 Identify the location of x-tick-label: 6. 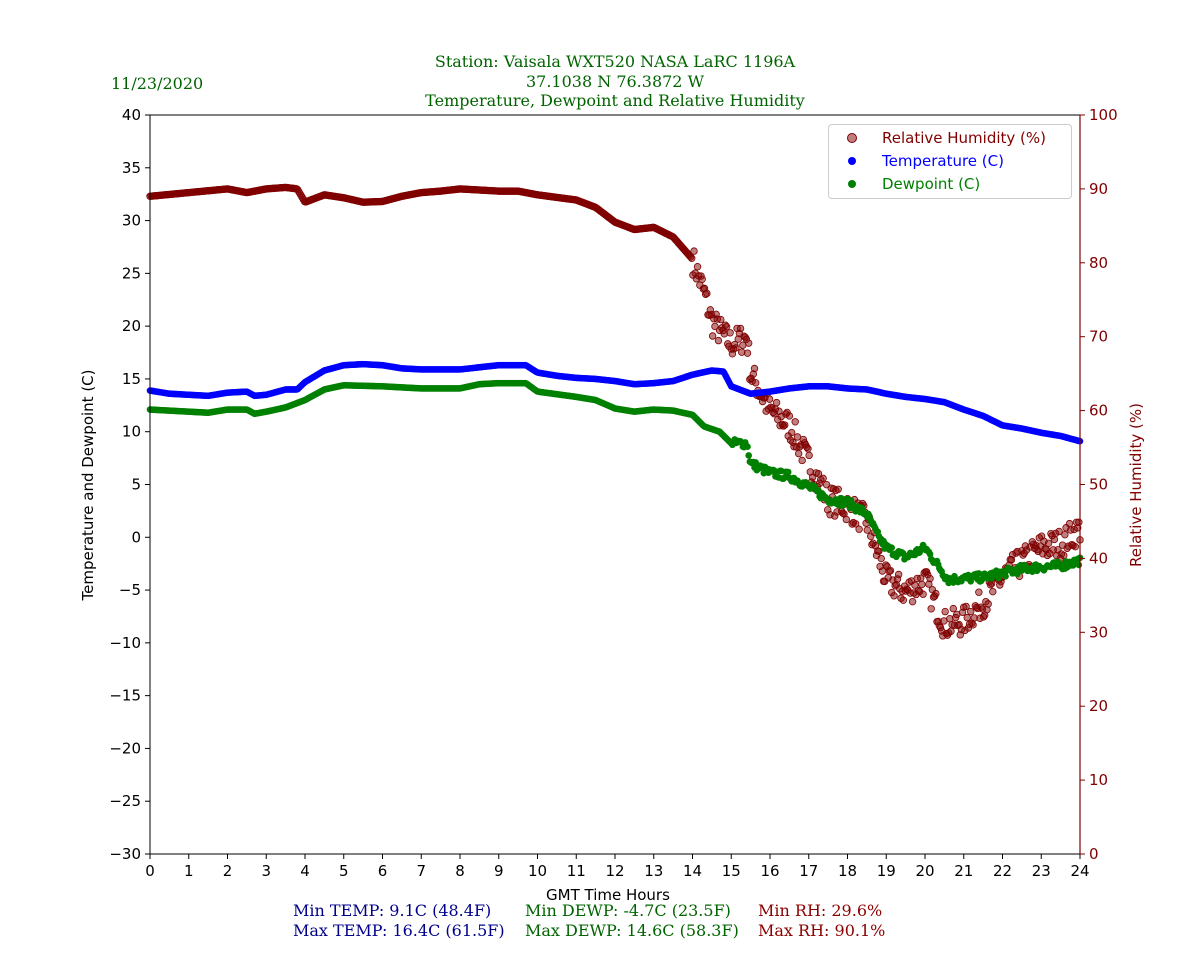
(383, 871).